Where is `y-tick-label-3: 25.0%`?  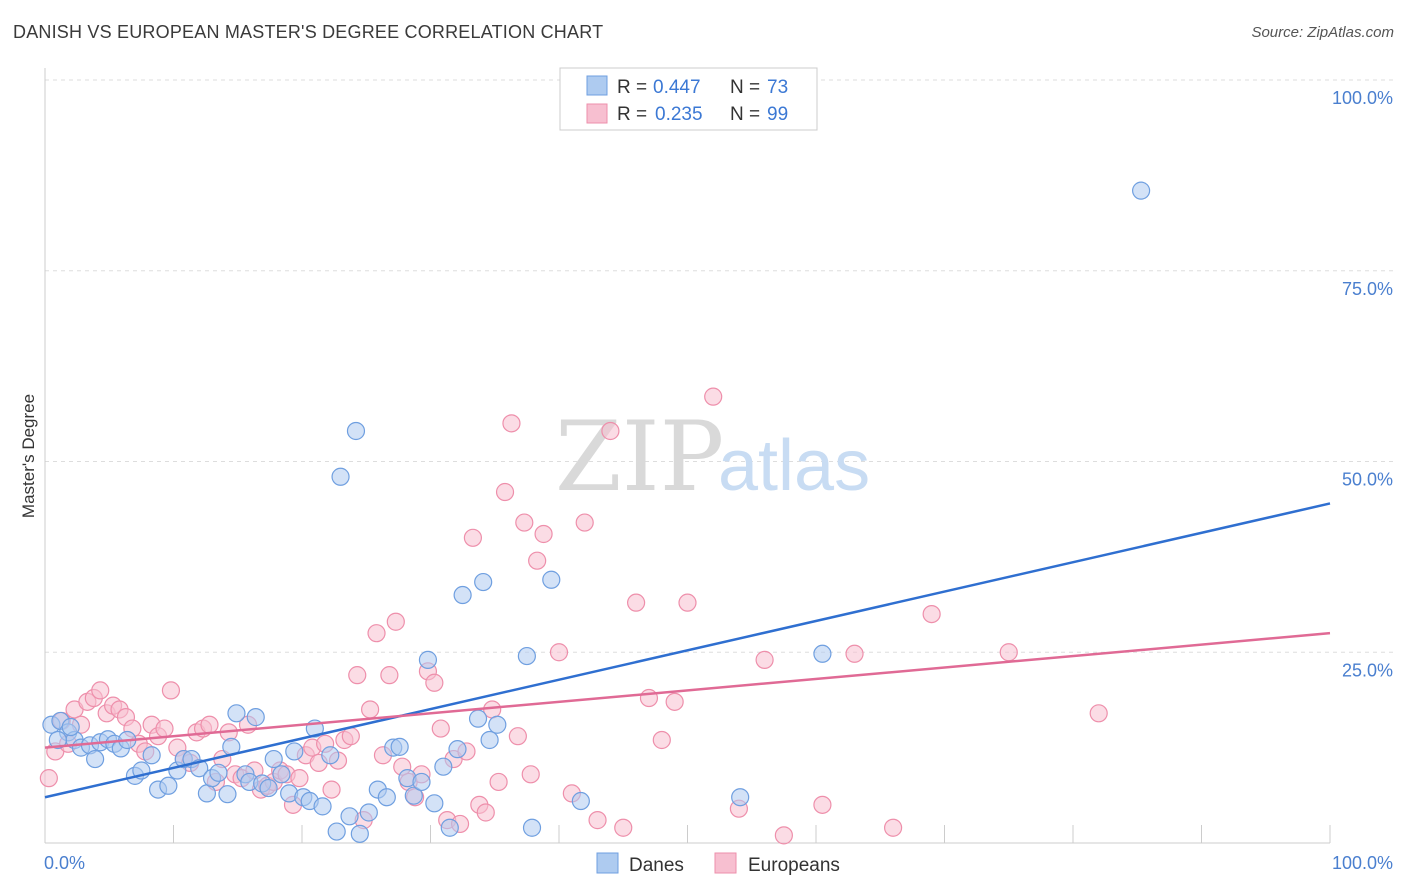
y-tick-label-3: 25.0% is located at coordinates (1367, 670).